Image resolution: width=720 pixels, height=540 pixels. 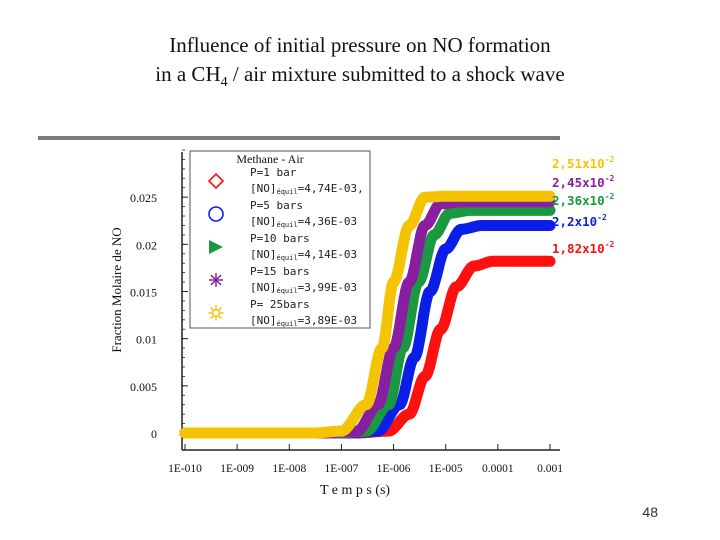 What do you see at coordinates (610, 244) in the screenshot?
I see `annotation-4-exp: -2` at bounding box center [610, 244].